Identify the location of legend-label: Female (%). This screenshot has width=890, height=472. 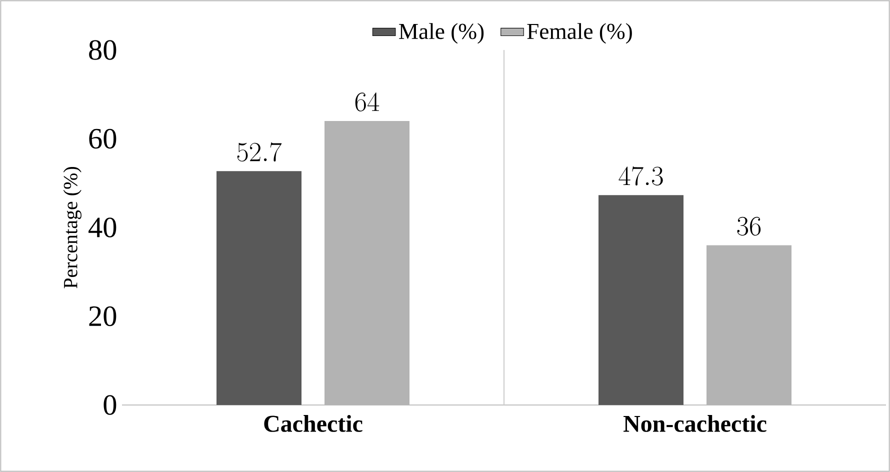
(579, 33).